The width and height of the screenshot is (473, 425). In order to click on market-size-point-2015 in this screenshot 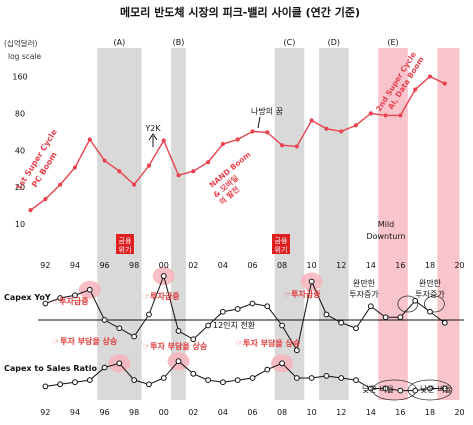, I will do `click(385, 115)`.